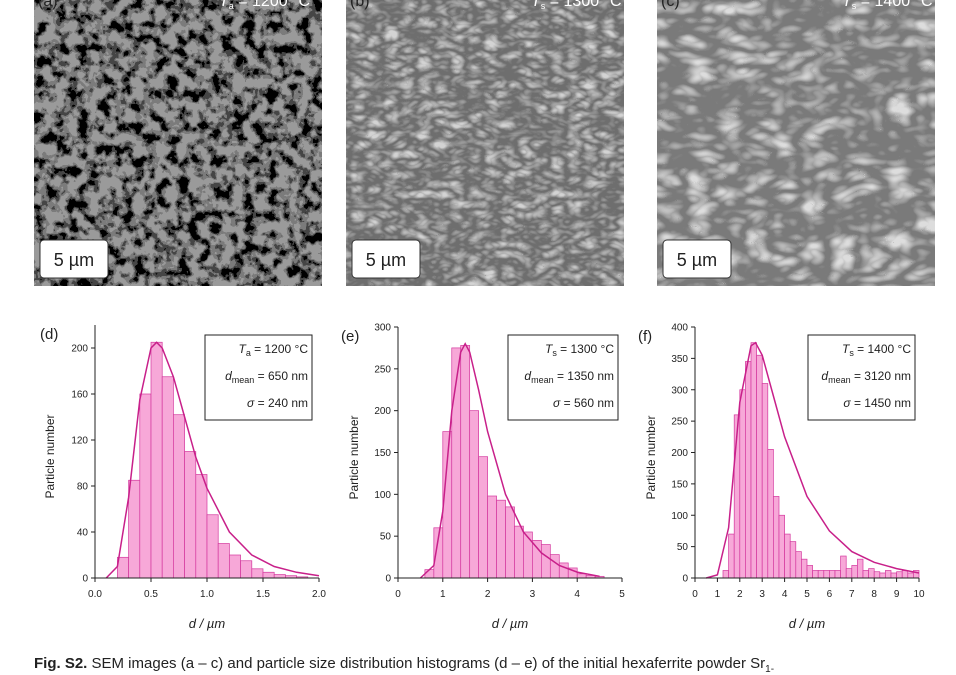 The image size is (956, 675). What do you see at coordinates (263, 594) in the screenshot?
I see `x-tick-label: 1.5` at bounding box center [263, 594].